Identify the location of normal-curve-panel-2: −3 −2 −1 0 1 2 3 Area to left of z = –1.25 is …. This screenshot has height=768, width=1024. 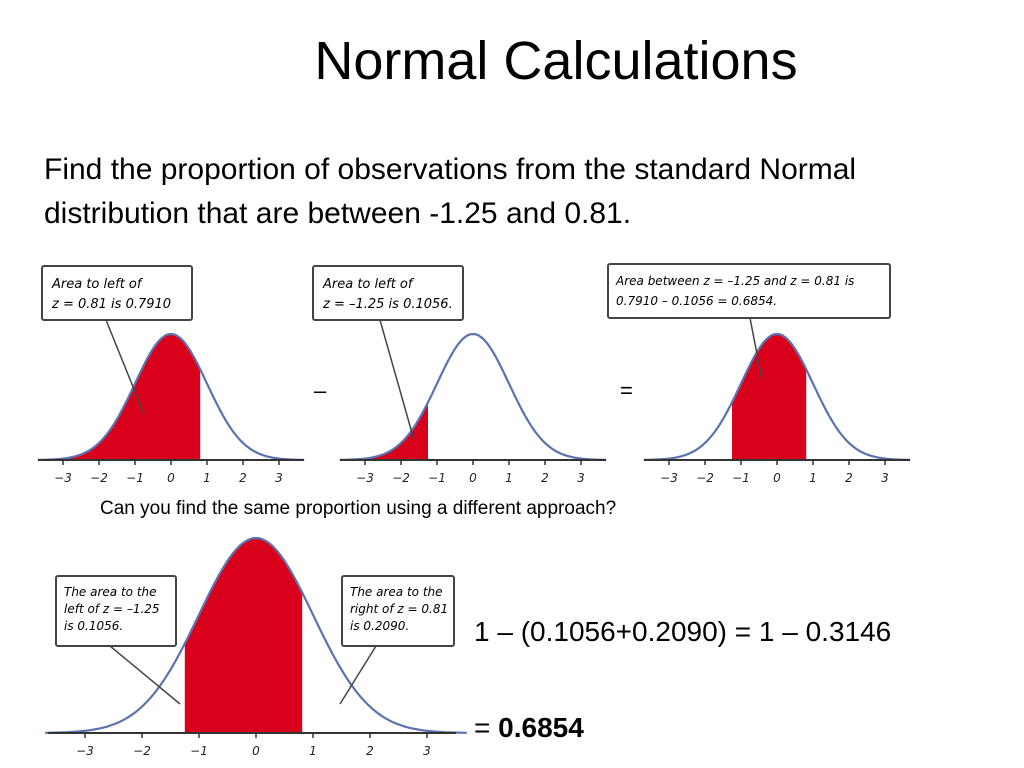
(459, 375).